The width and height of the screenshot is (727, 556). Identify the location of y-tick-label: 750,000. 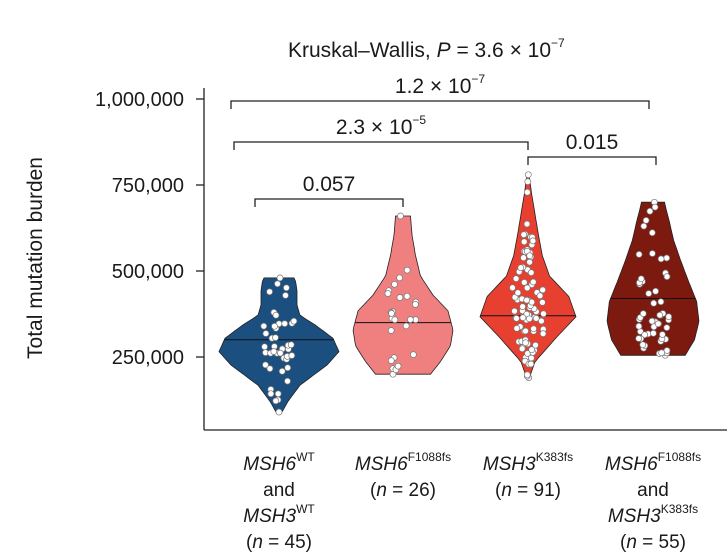
(148, 186).